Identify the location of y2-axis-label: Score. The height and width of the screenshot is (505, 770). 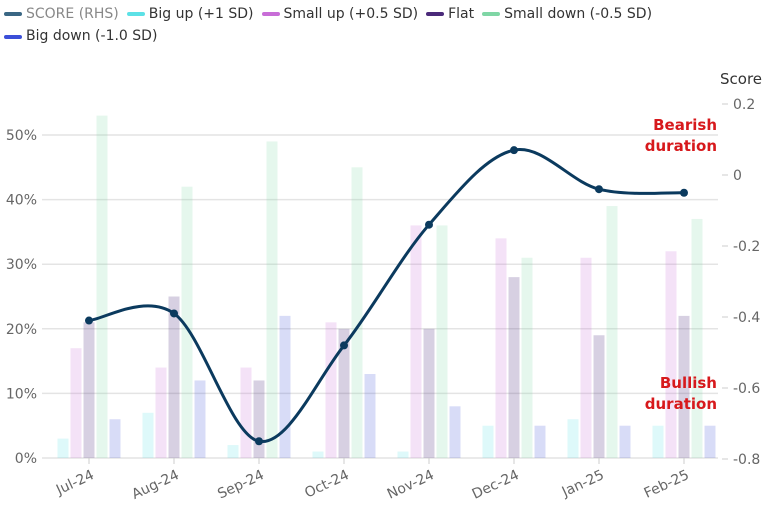
(741, 79).